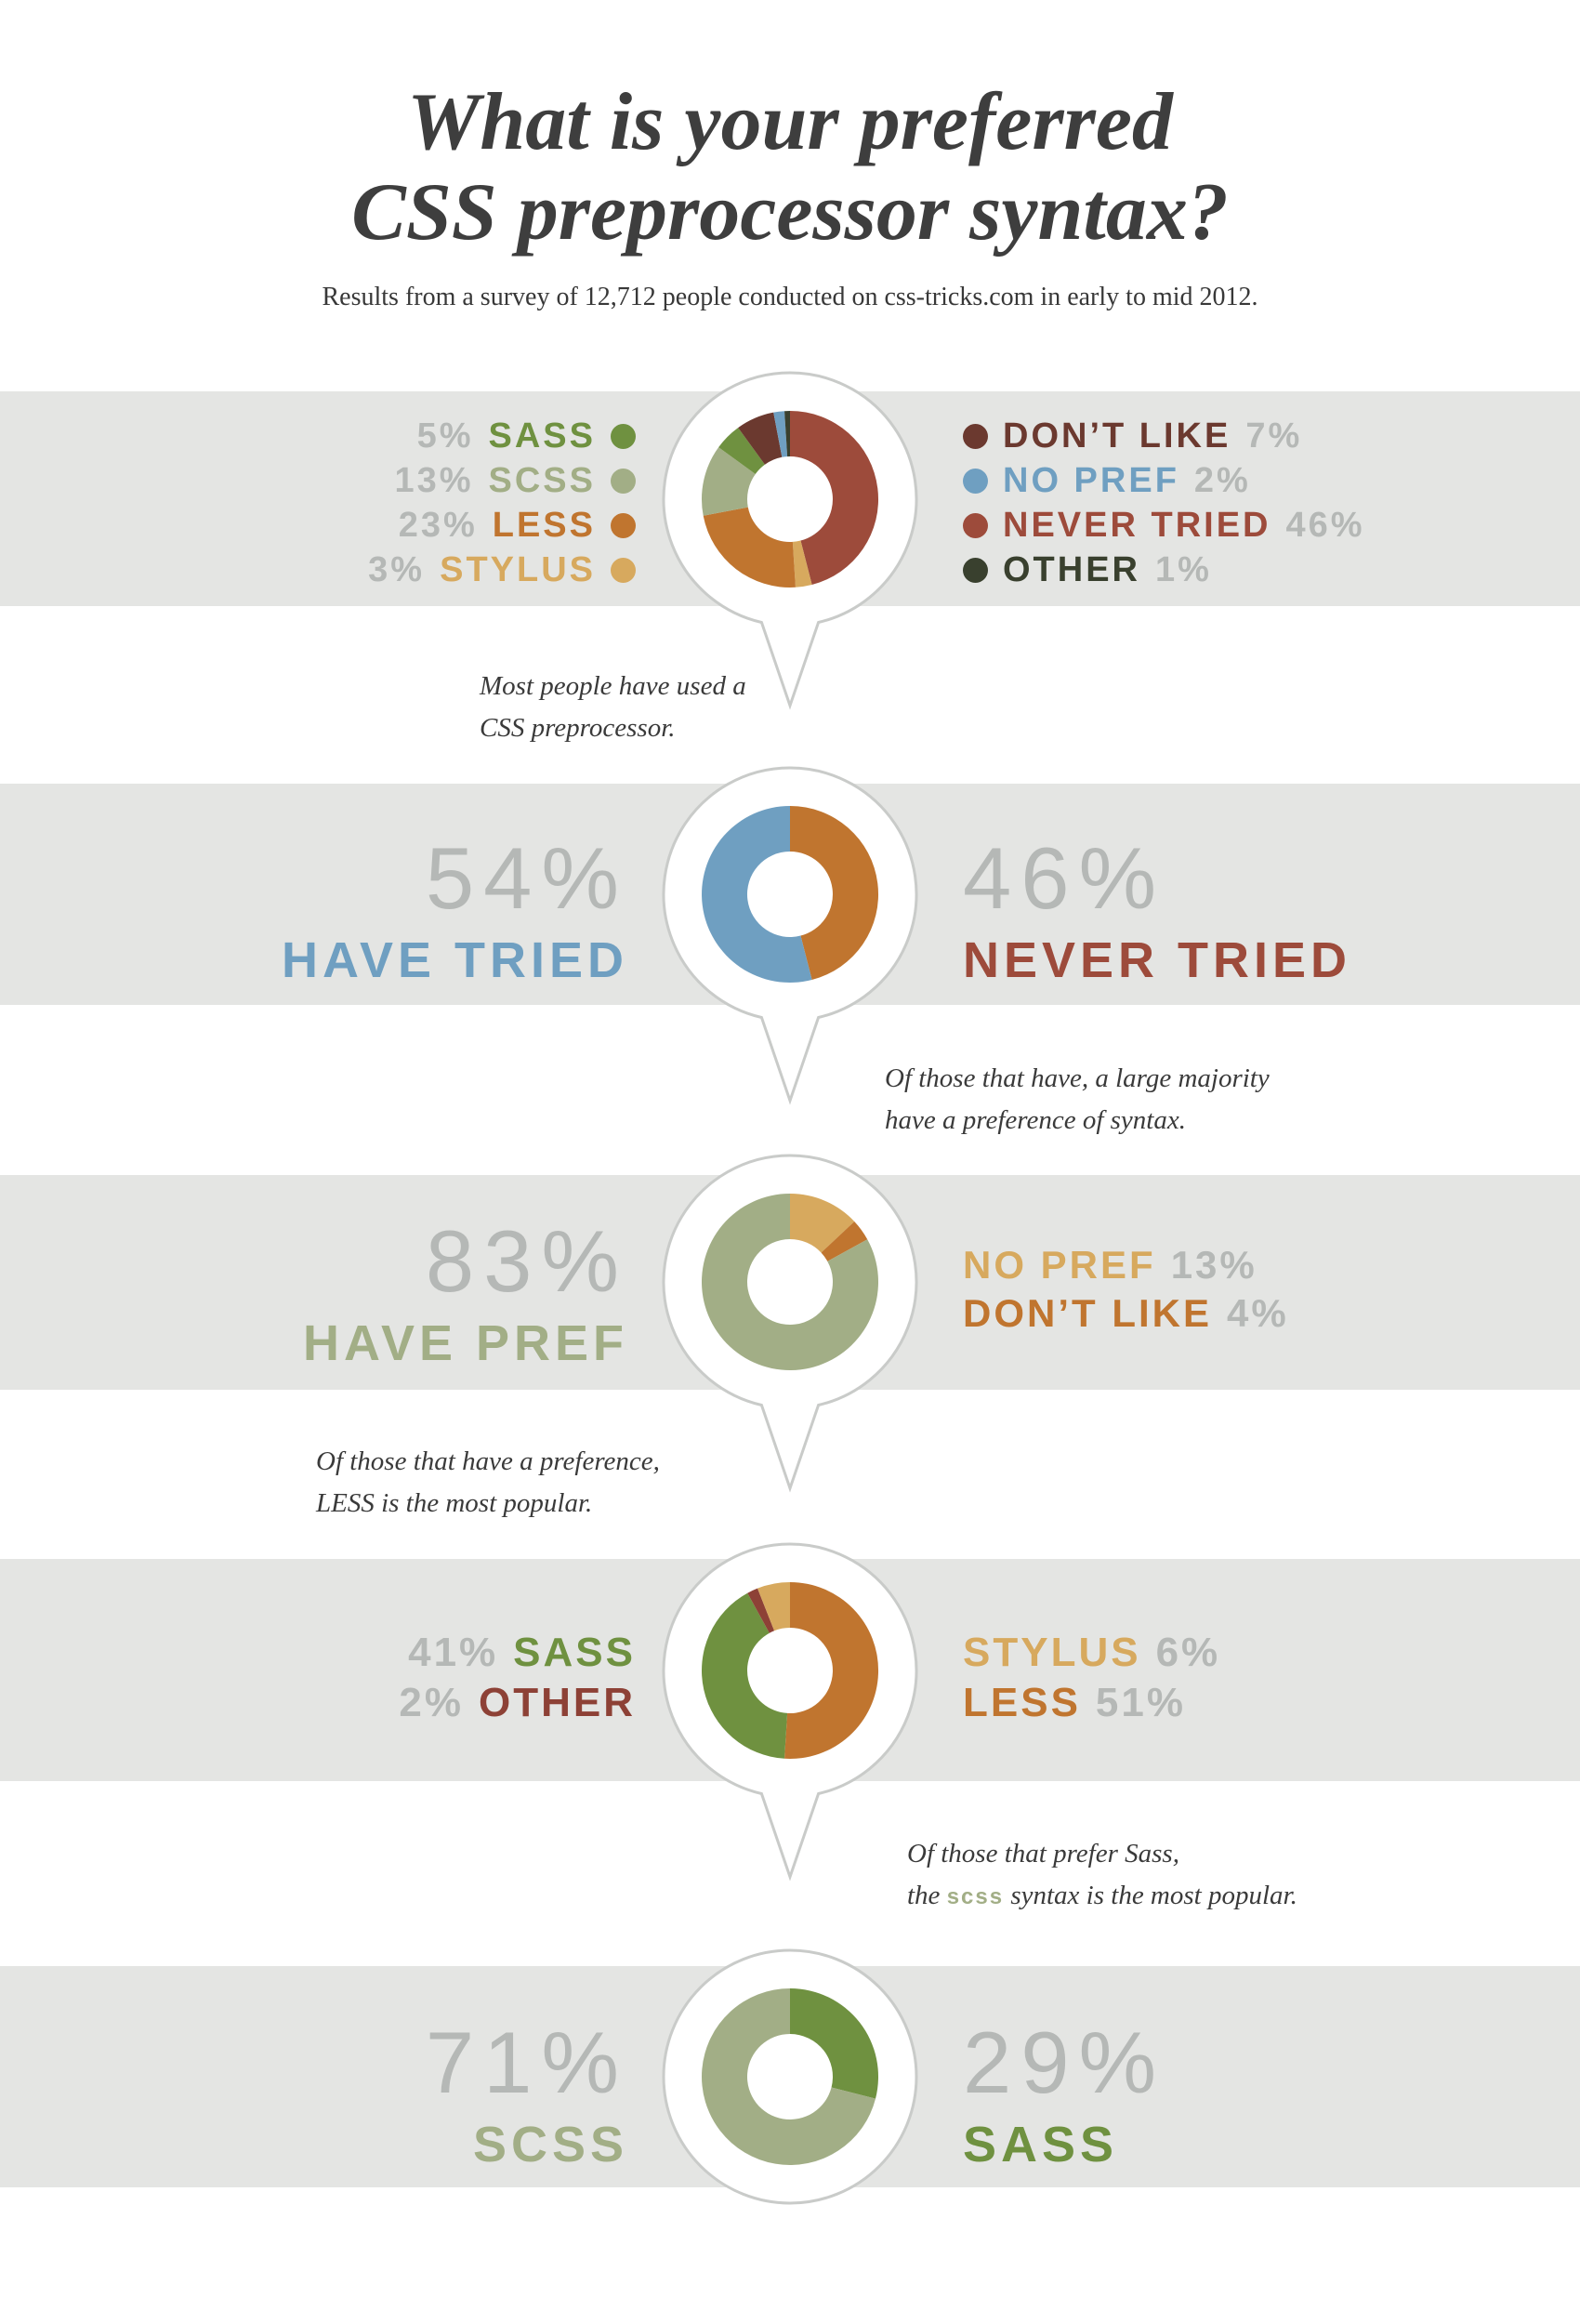 This screenshot has height=2324, width=1580. Describe the element at coordinates (453, 1652) in the screenshot. I see `sass-percent-2: 41%` at that location.